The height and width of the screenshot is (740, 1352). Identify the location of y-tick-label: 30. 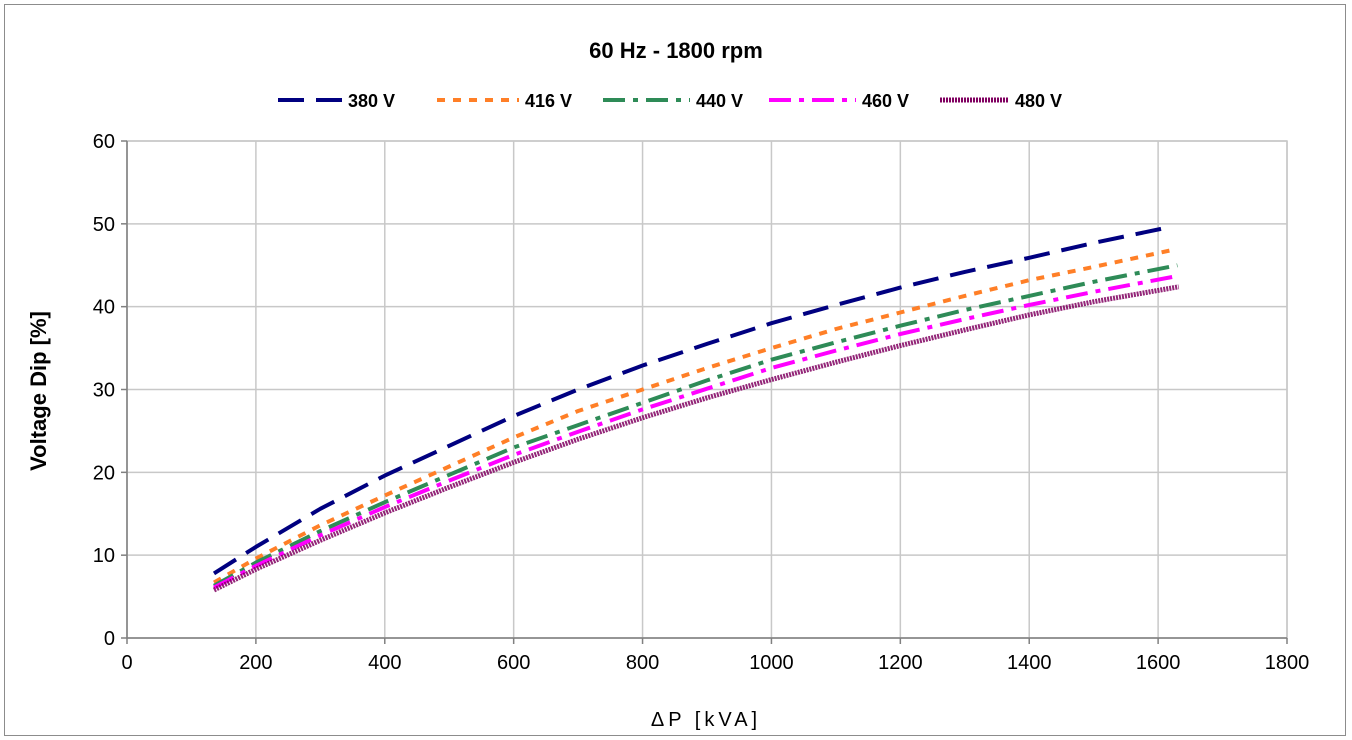
(104, 391).